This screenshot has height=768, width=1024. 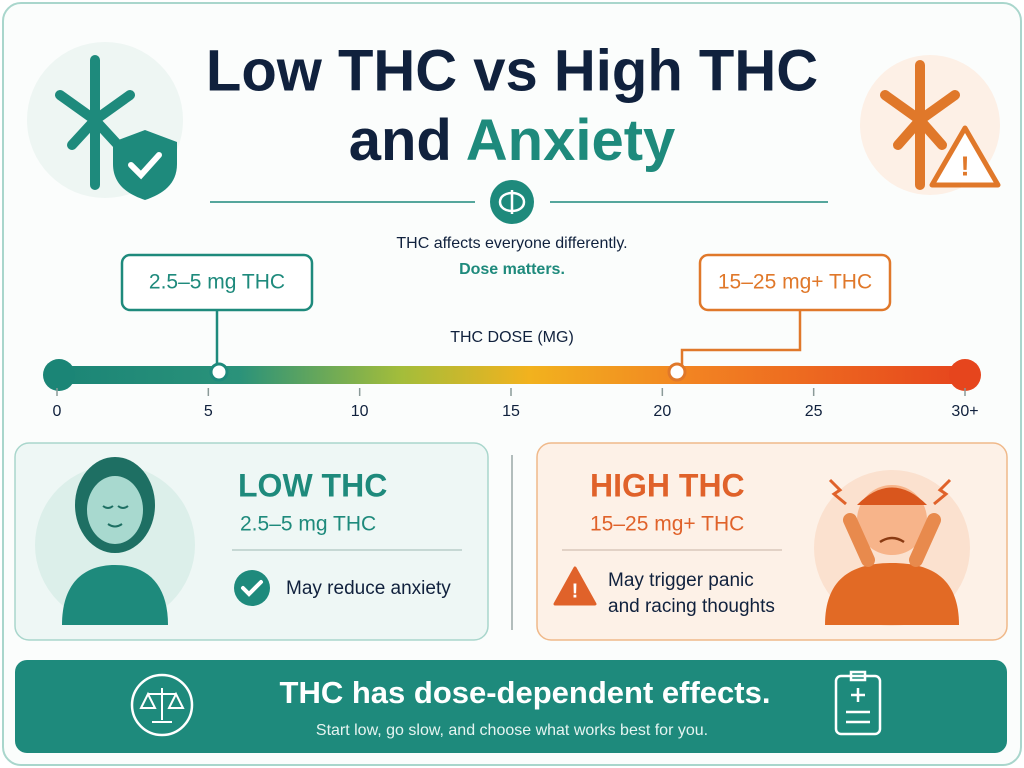 I want to click on title-line-1: Low THC vs High THC, so click(x=512, y=70).